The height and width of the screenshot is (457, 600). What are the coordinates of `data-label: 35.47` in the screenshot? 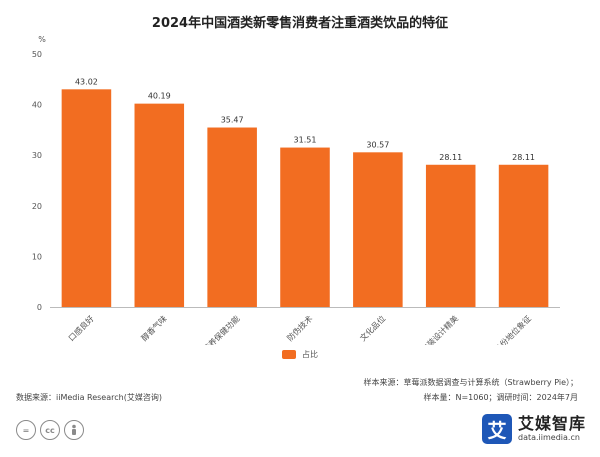 It's located at (232, 120).